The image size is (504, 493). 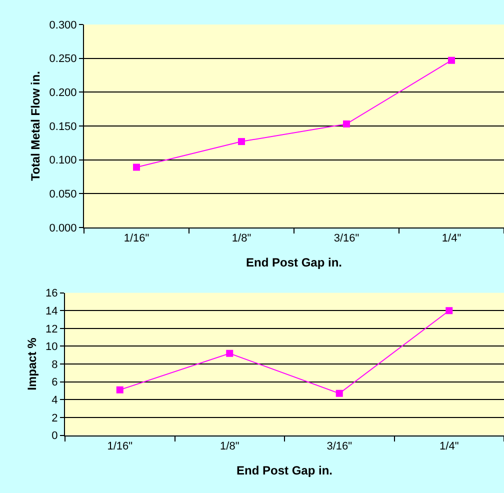 What do you see at coordinates (55, 364) in the screenshot?
I see `y-tick-label: 8` at bounding box center [55, 364].